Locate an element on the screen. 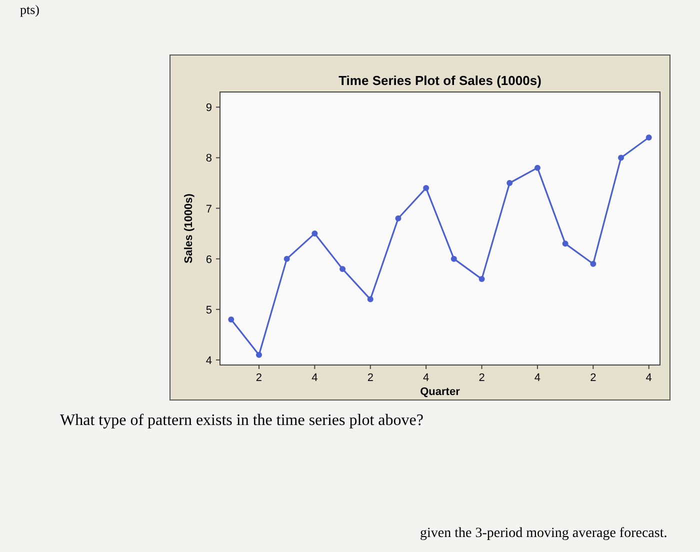 The width and height of the screenshot is (700, 552). y-tick-label: 7 is located at coordinates (209, 209).